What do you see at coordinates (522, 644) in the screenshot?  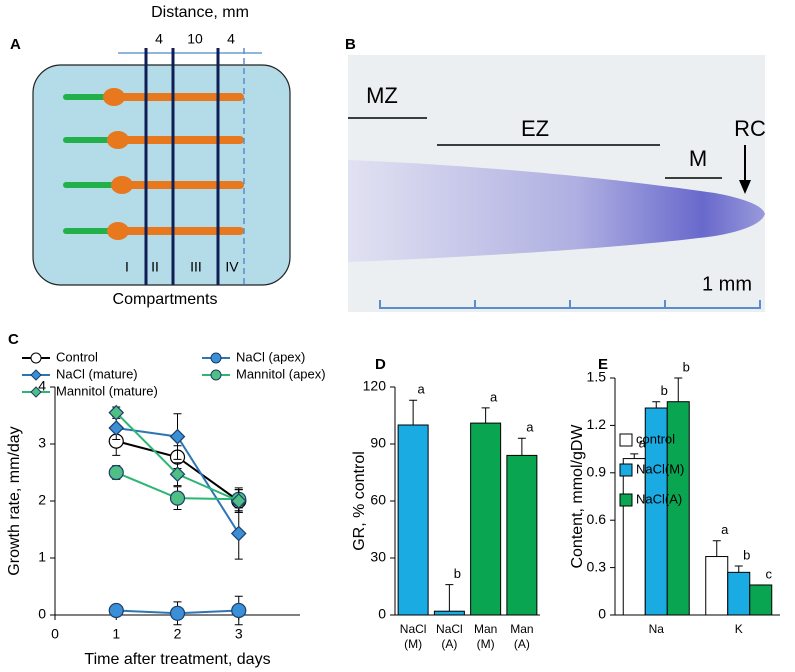 I see `label-line: (A)` at bounding box center [522, 644].